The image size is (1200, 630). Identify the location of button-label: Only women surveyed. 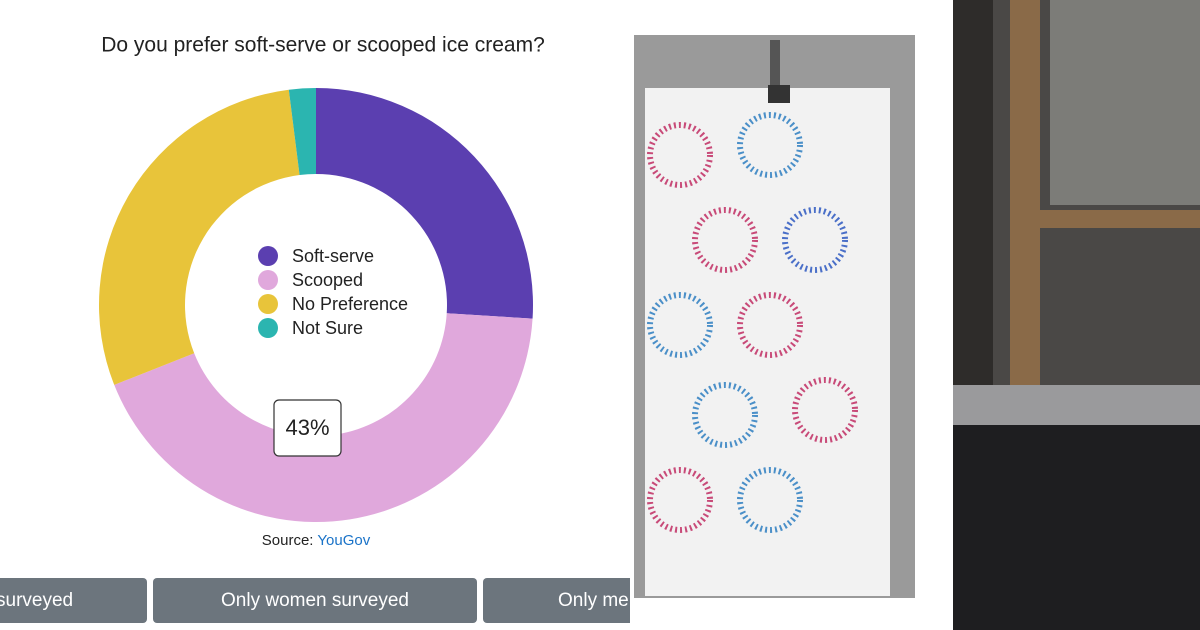
(315, 600).